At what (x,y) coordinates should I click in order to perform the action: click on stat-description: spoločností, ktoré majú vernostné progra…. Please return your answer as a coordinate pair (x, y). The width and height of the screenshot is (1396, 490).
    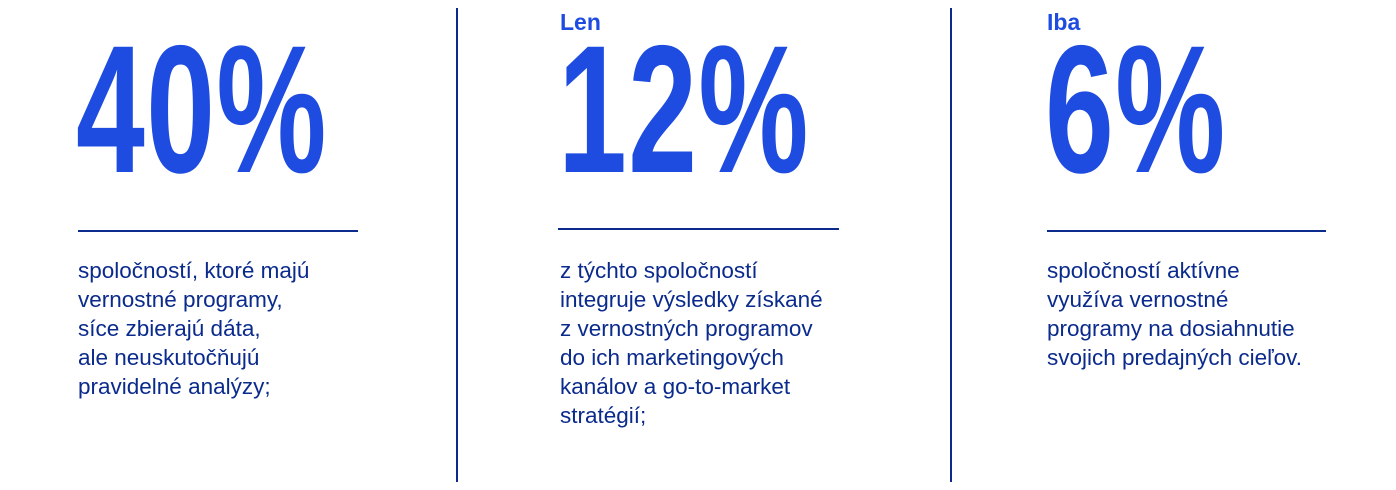
    Looking at the image, I should click on (194, 328).